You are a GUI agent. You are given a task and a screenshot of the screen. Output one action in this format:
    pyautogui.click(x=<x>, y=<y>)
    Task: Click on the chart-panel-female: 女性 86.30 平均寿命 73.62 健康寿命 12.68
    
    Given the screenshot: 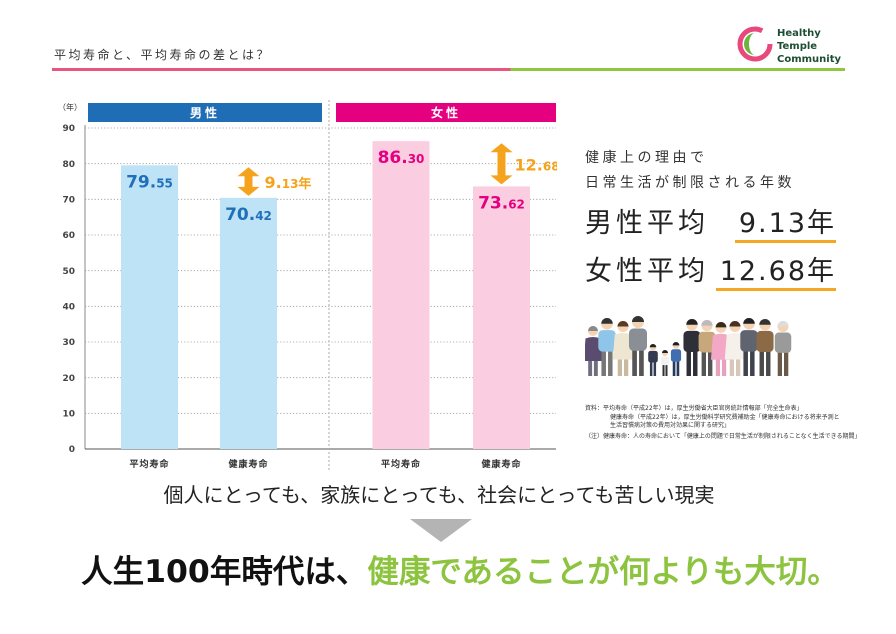 What is the action you would take?
    pyautogui.click(x=448, y=286)
    